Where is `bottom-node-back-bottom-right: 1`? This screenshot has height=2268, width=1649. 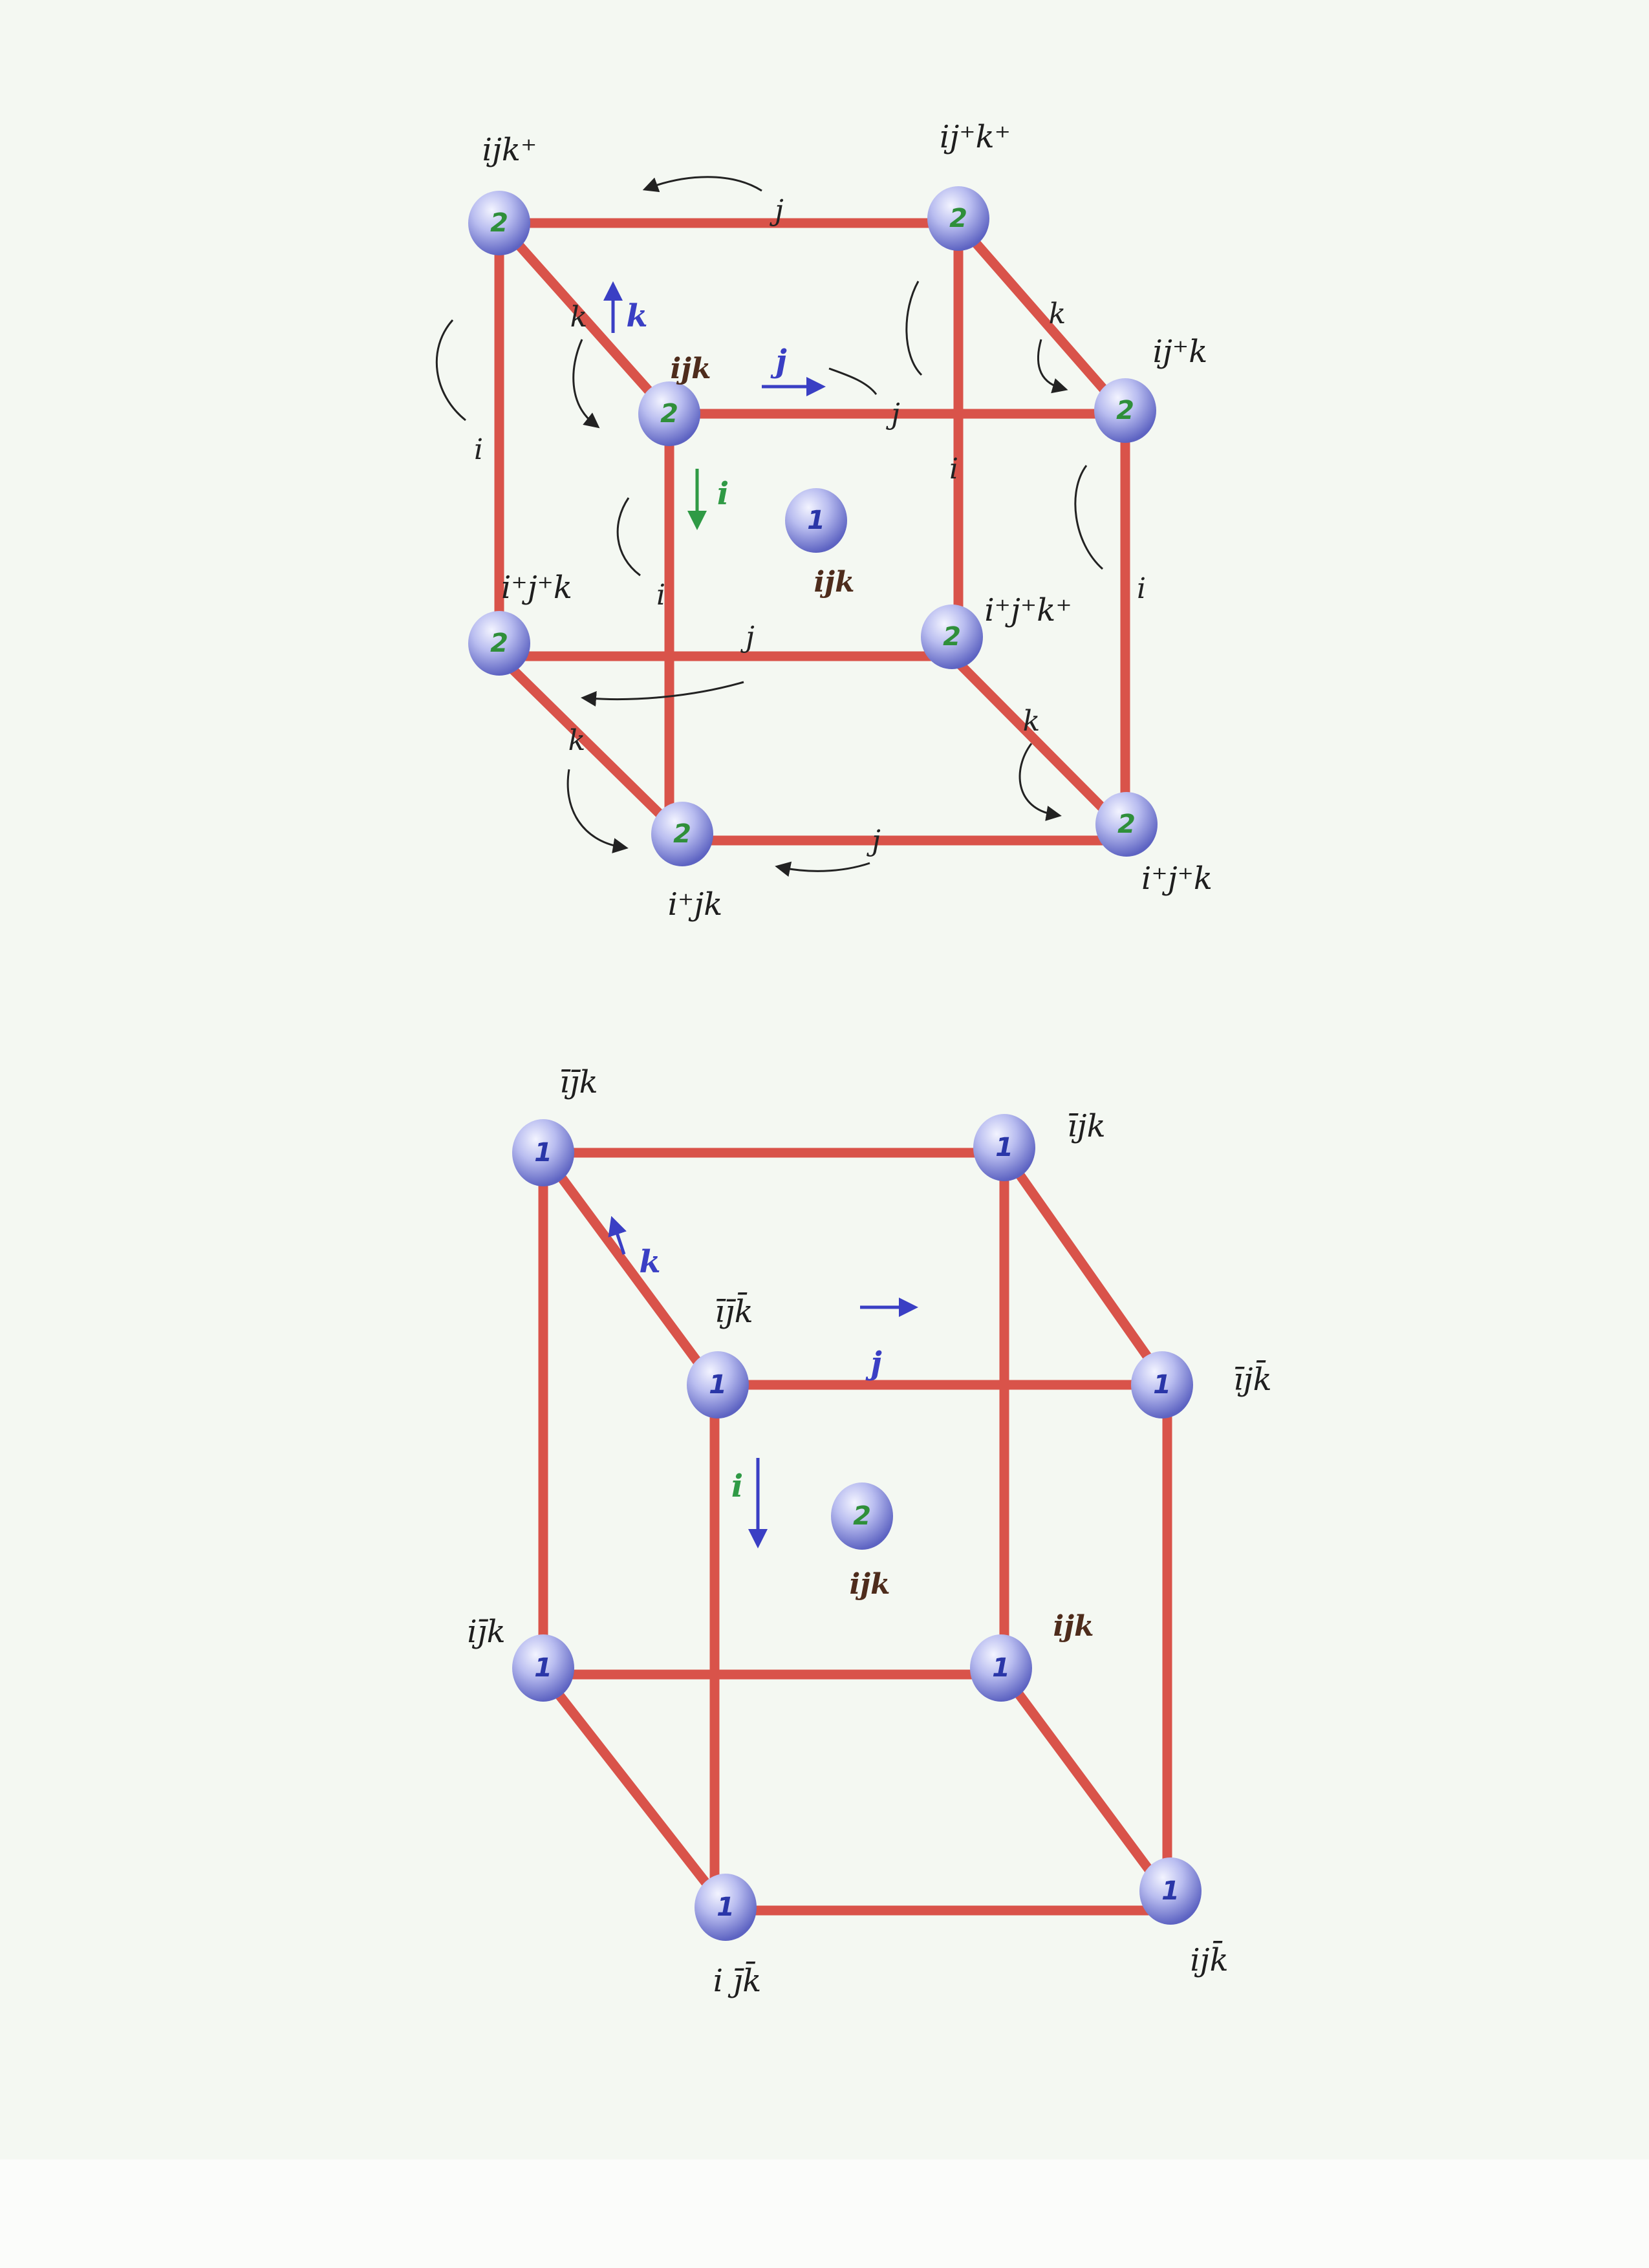
bottom-node-back-bottom-right: 1 is located at coordinates (1001, 1668).